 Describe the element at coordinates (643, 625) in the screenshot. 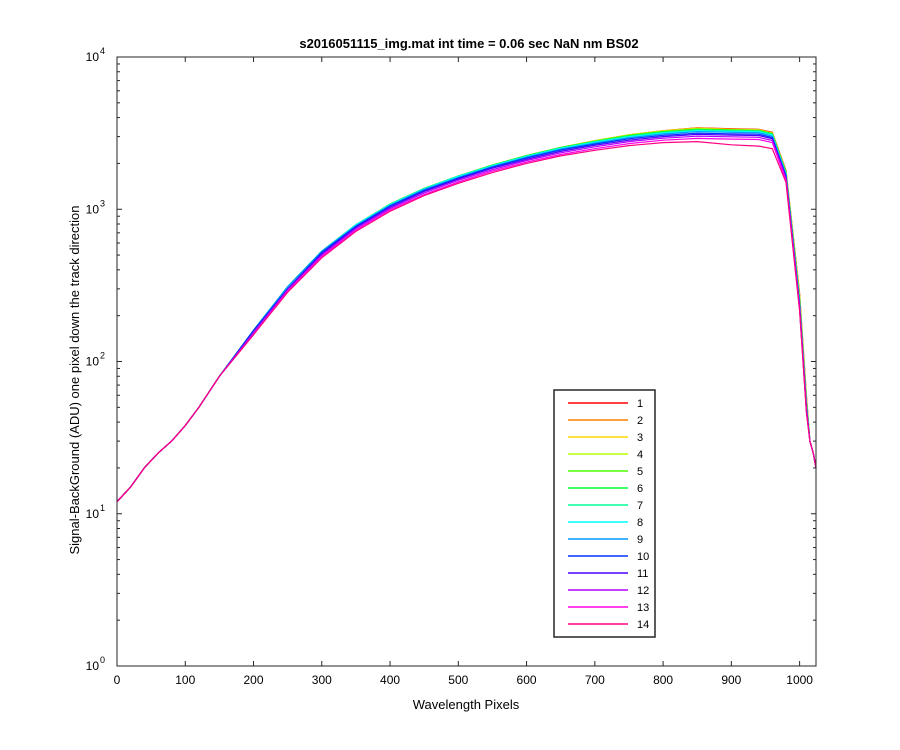

I see `legend-label-14: 14` at that location.